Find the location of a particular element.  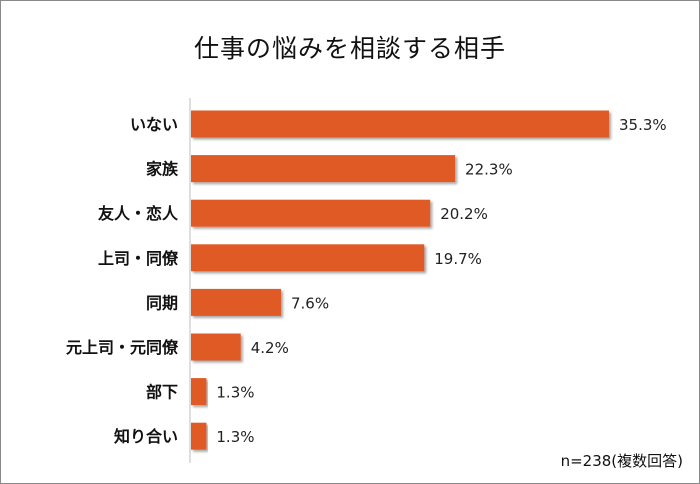

category-label: 知り合い is located at coordinates (146, 436).